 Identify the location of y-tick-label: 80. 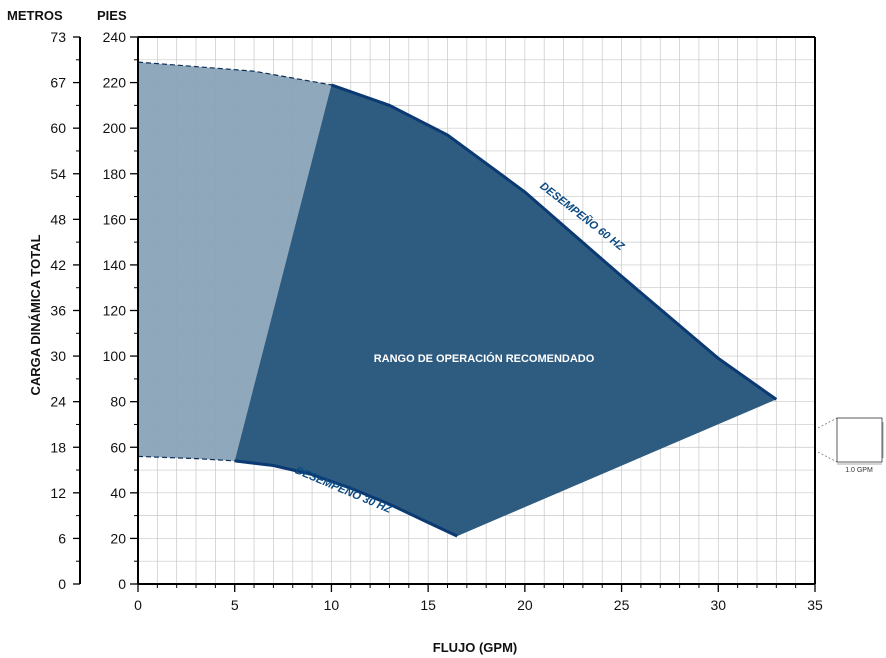
(118, 402).